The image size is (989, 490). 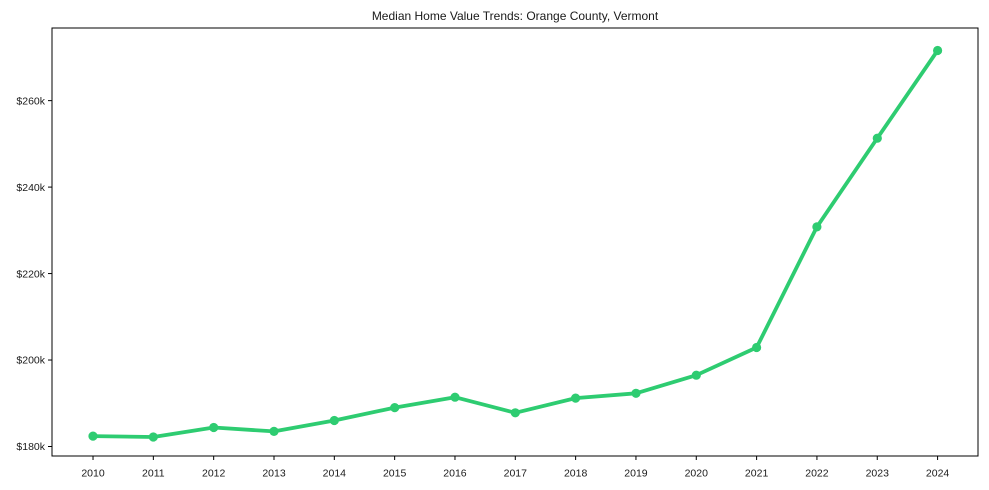 I want to click on y-tick-label: $260k, so click(x=30, y=101).